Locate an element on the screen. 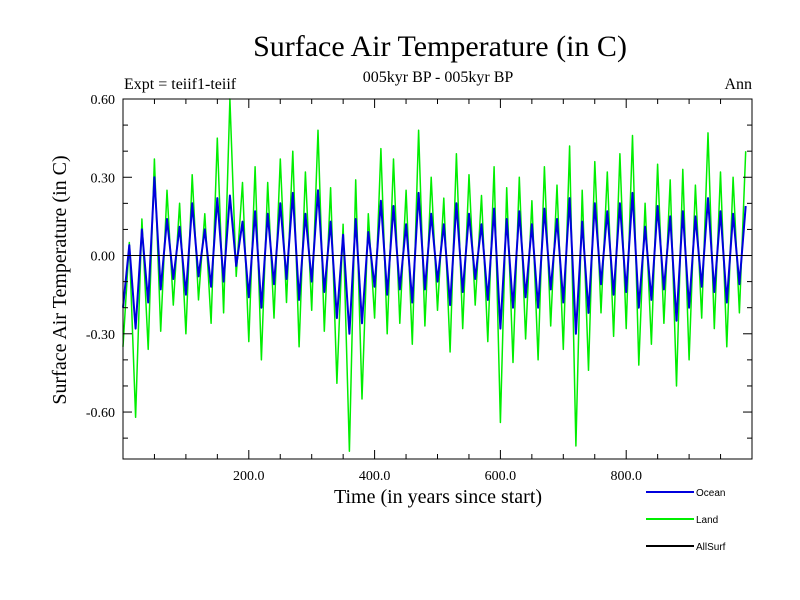 The width and height of the screenshot is (800, 600). y-tick-label: -0.60 is located at coordinates (100, 413).